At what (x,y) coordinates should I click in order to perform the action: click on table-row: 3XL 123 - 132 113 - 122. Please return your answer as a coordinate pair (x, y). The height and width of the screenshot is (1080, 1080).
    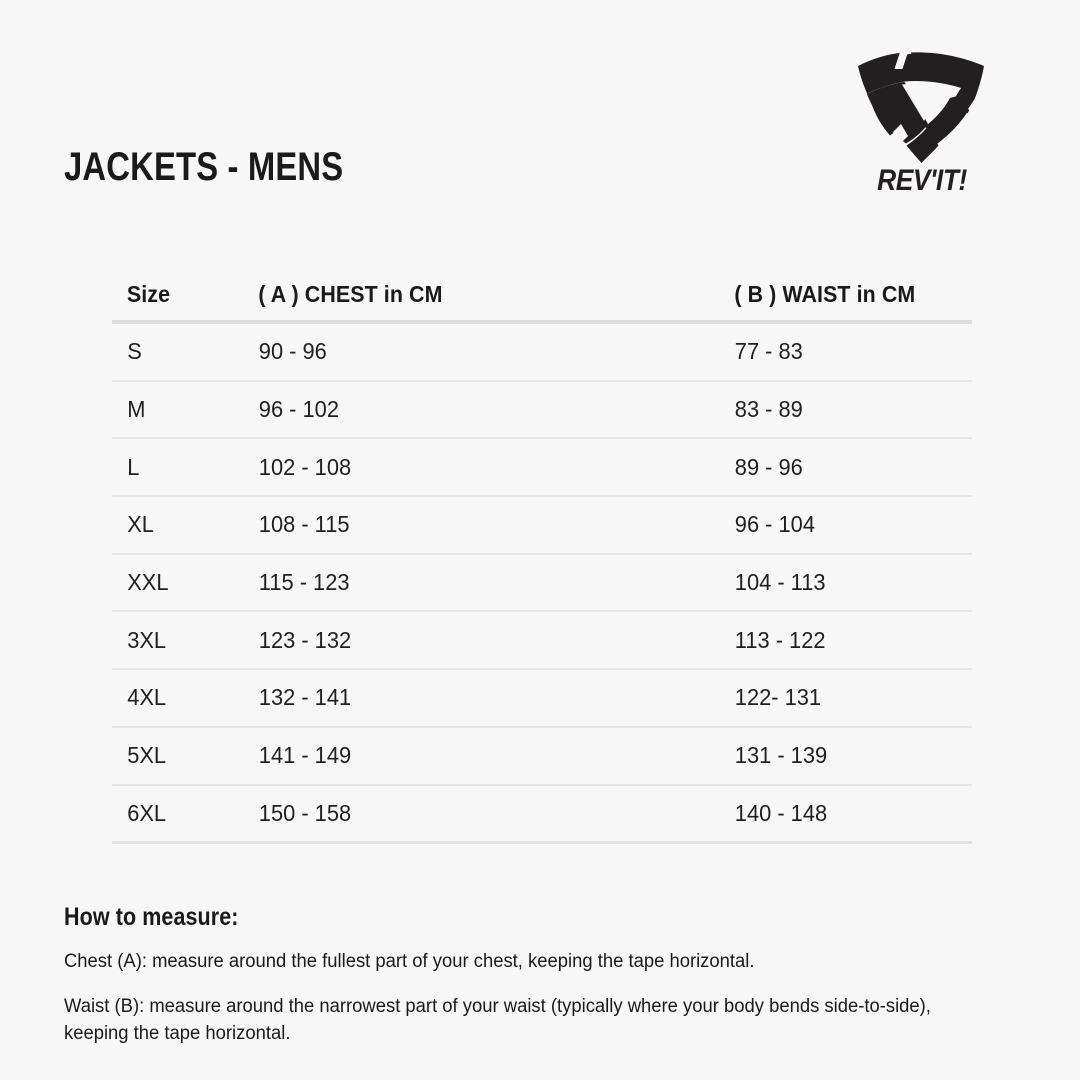
    Looking at the image, I should click on (542, 640).